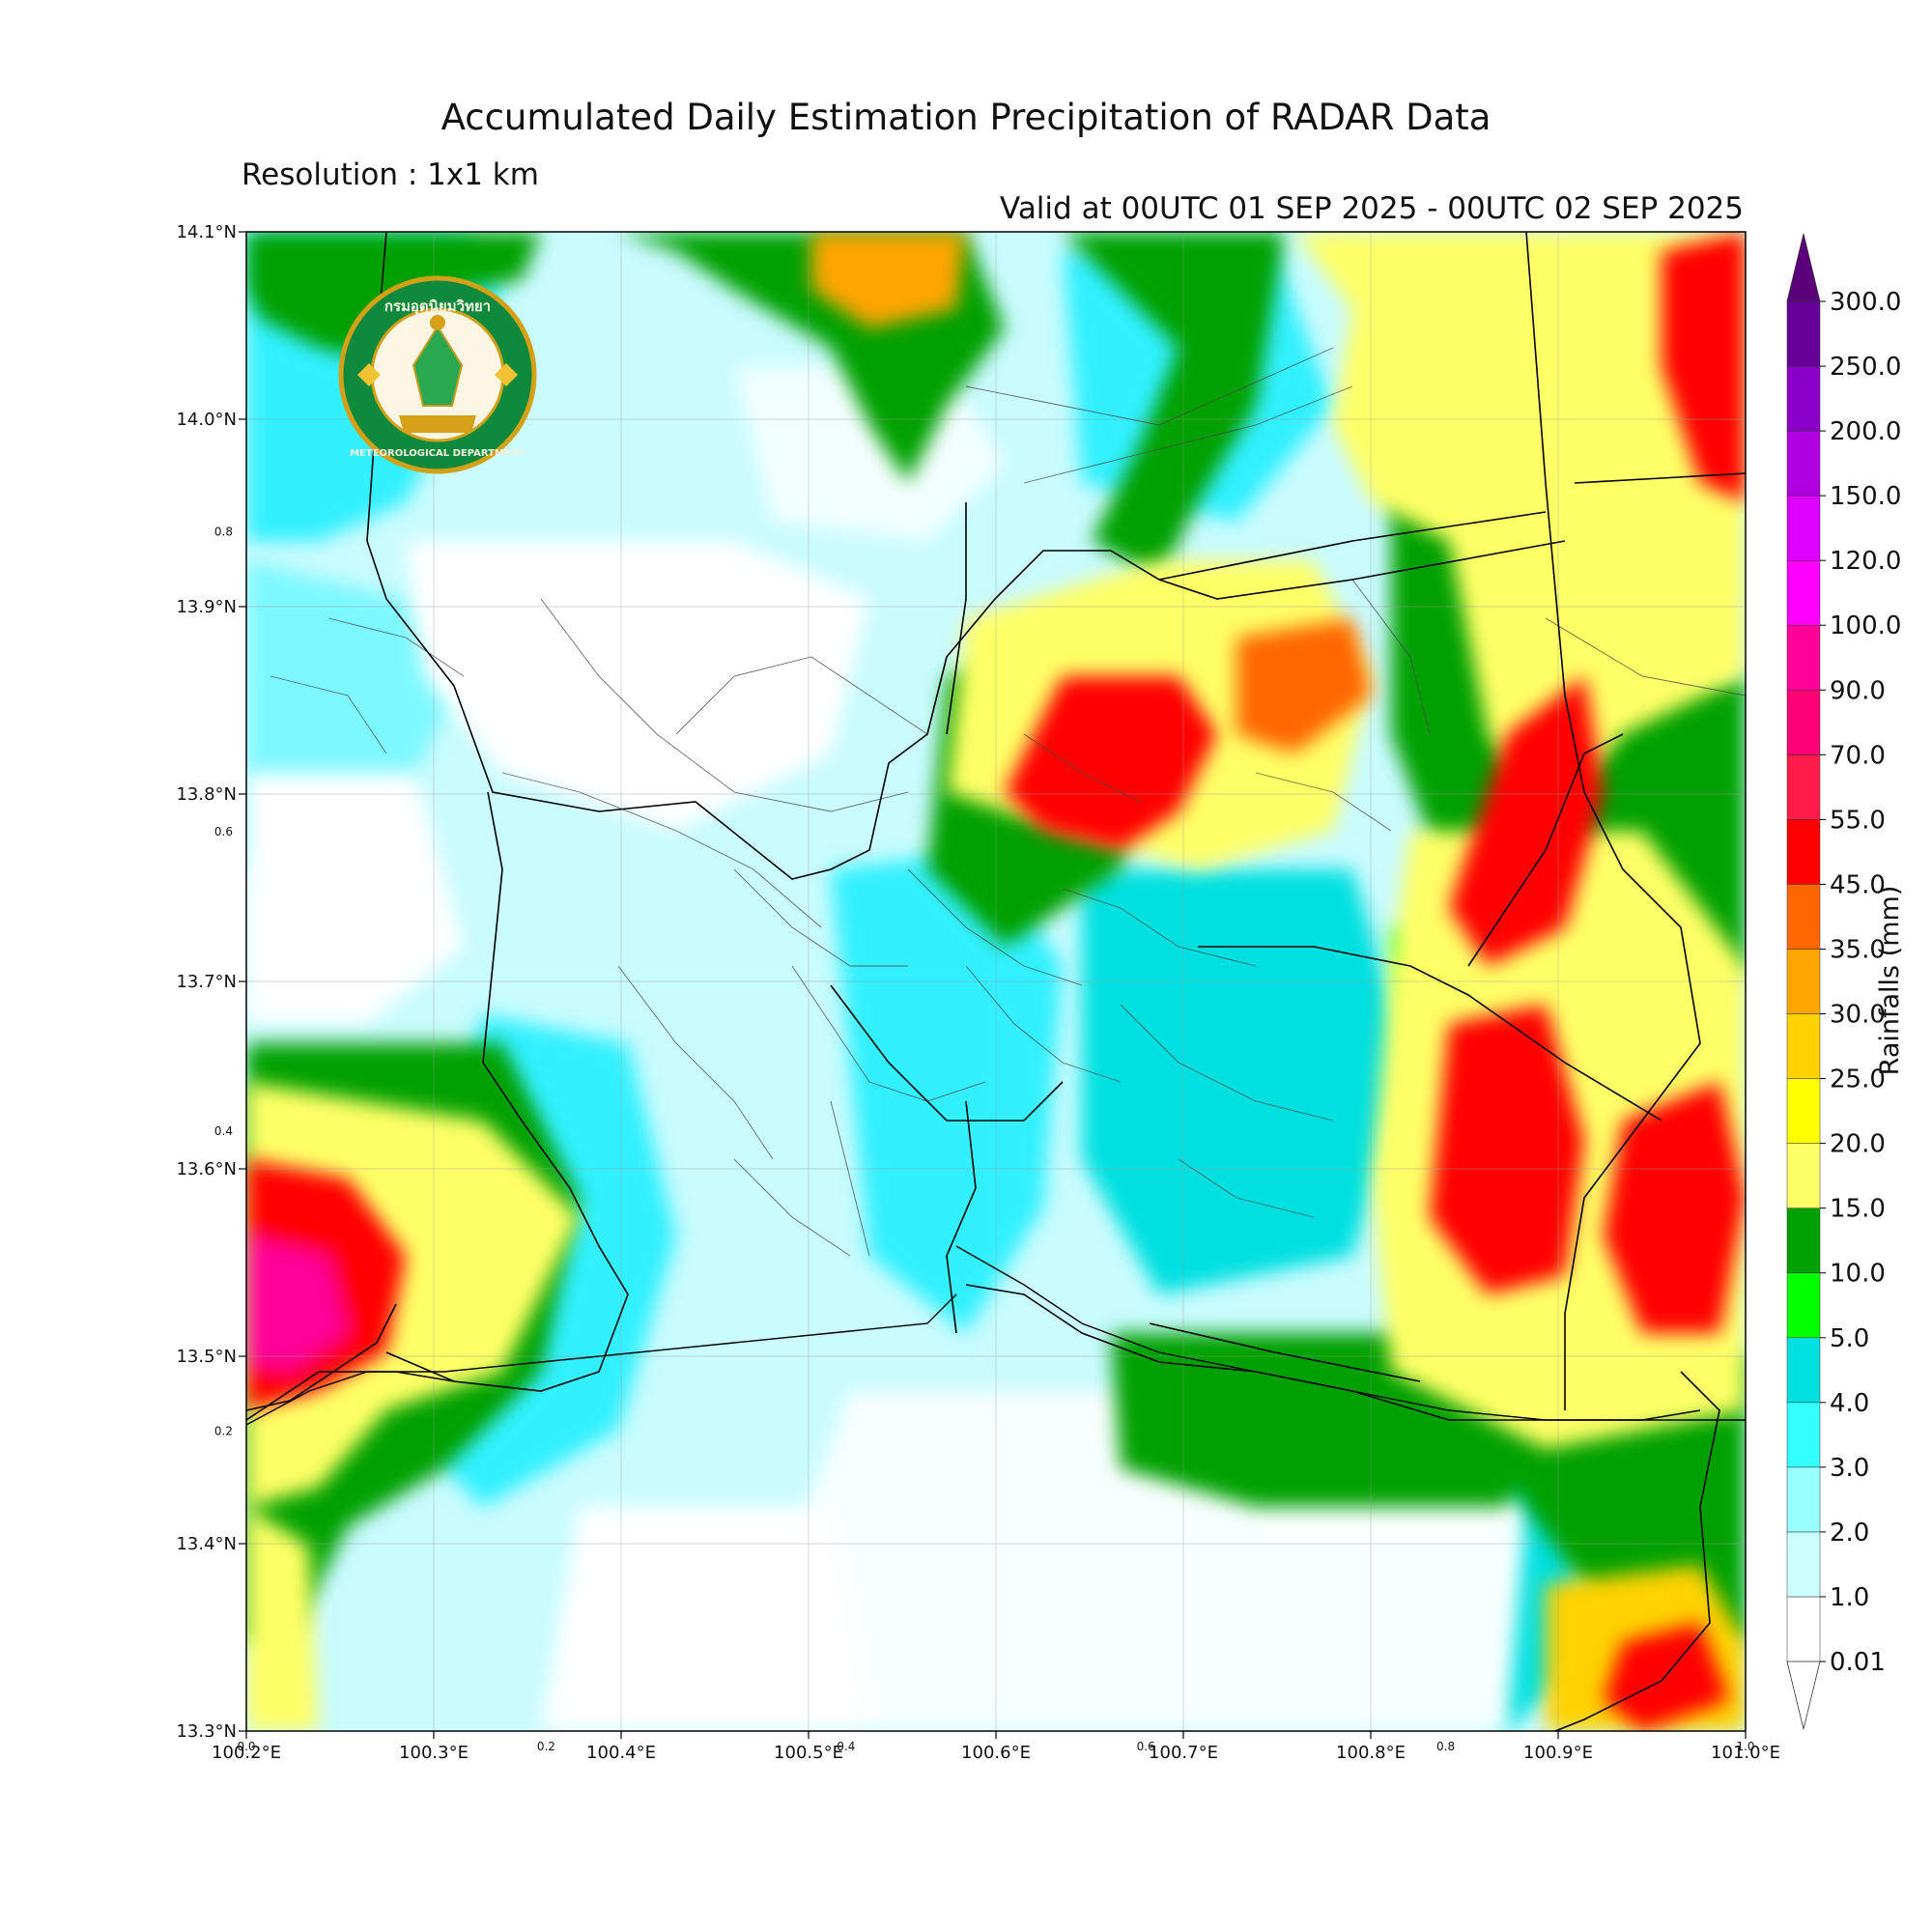 Image resolution: width=1932 pixels, height=1932 pixels. Describe the element at coordinates (1849, 1533) in the screenshot. I see `colorbar-level-label: 2.0` at that location.